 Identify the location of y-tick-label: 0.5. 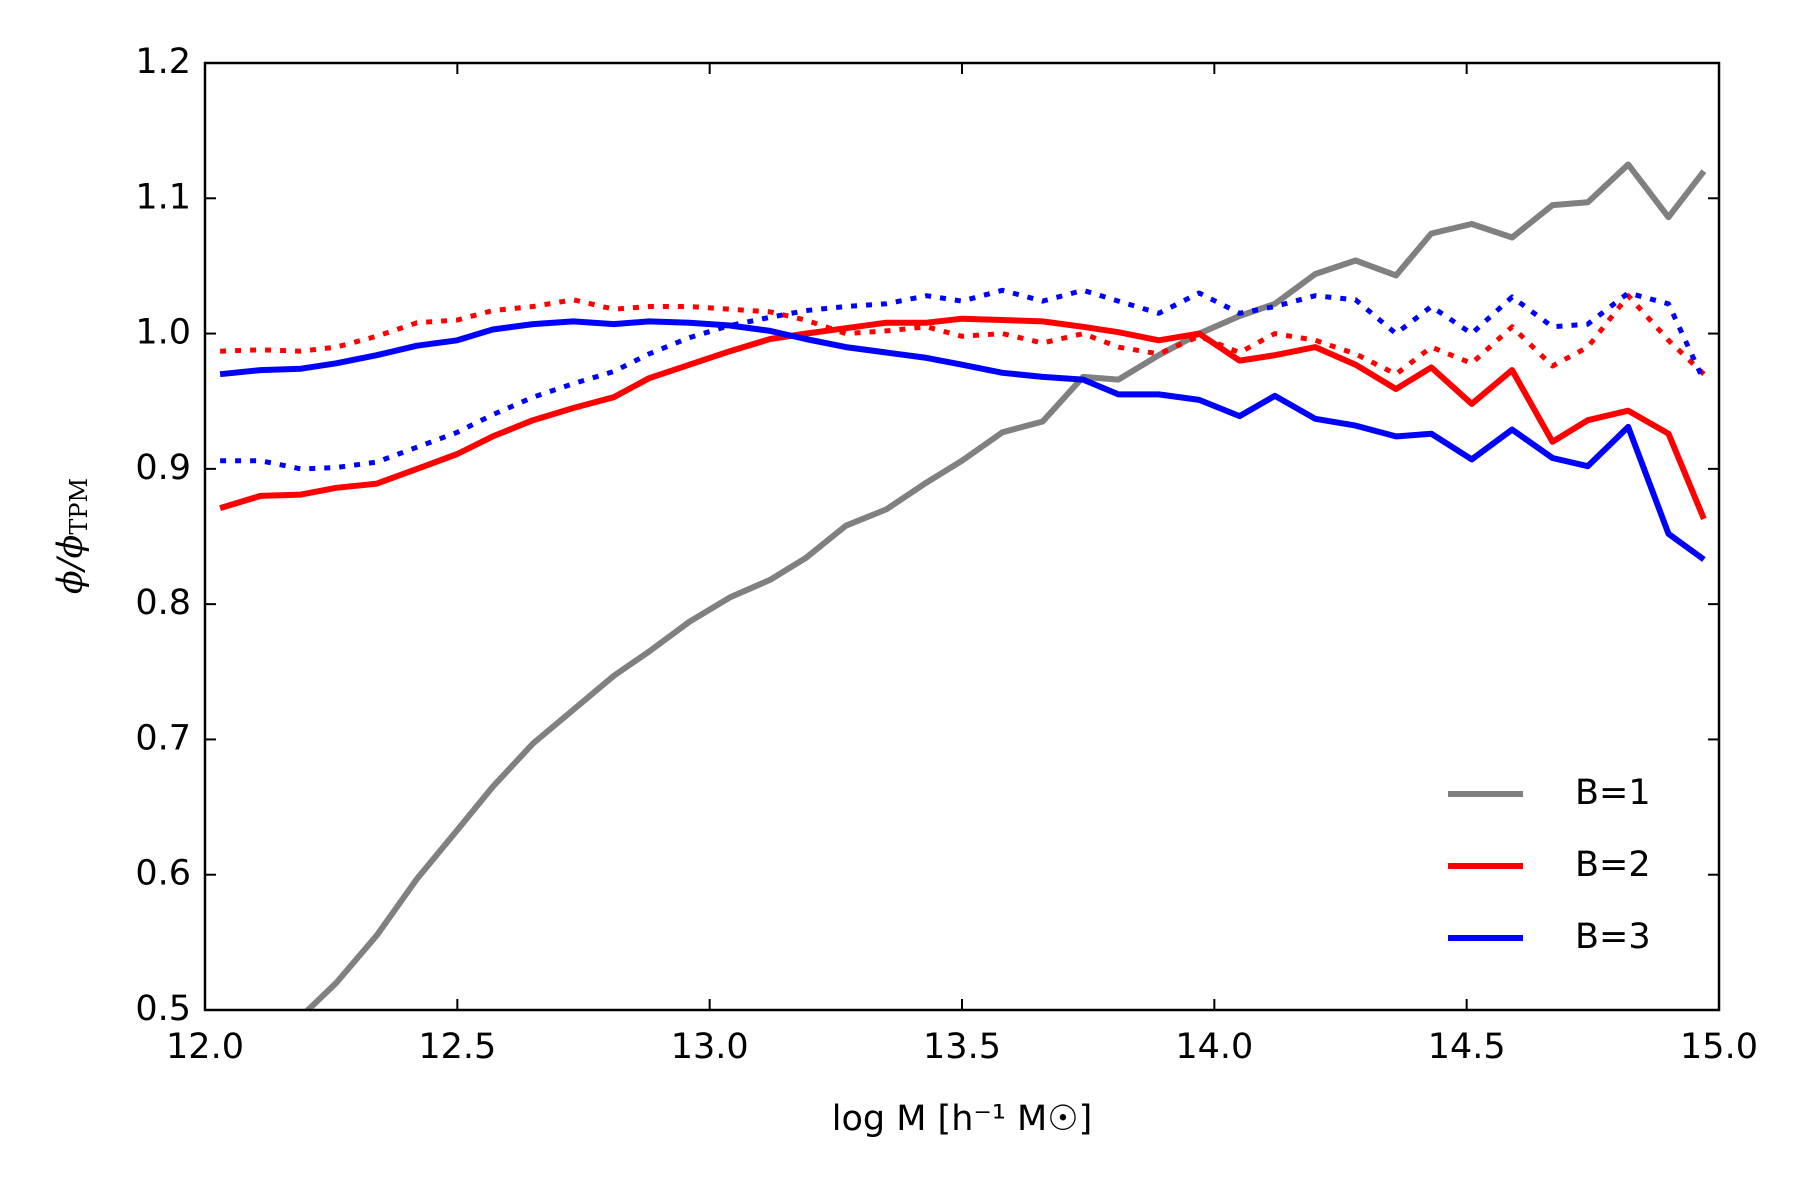
(163, 1009).